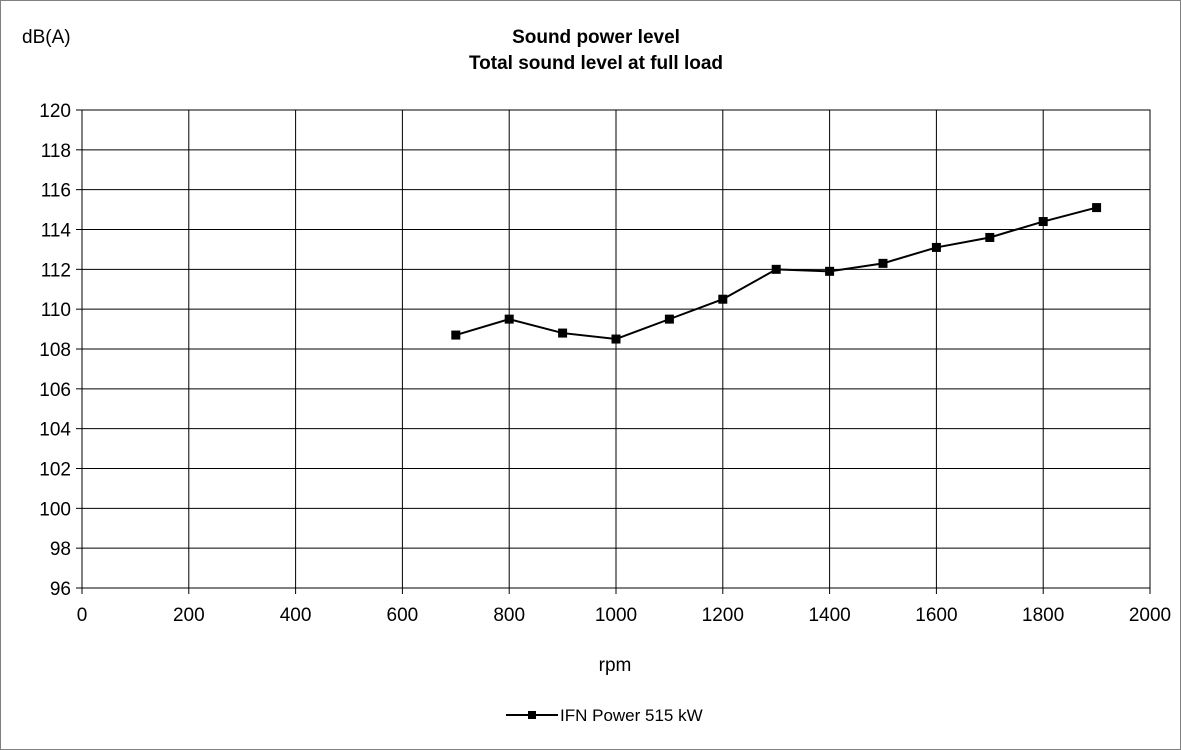 The image size is (1181, 750). I want to click on x-axis-ticks: 0 200 400 600 800 1000 1200 1400 1600 1800 2000, so click(624, 607).